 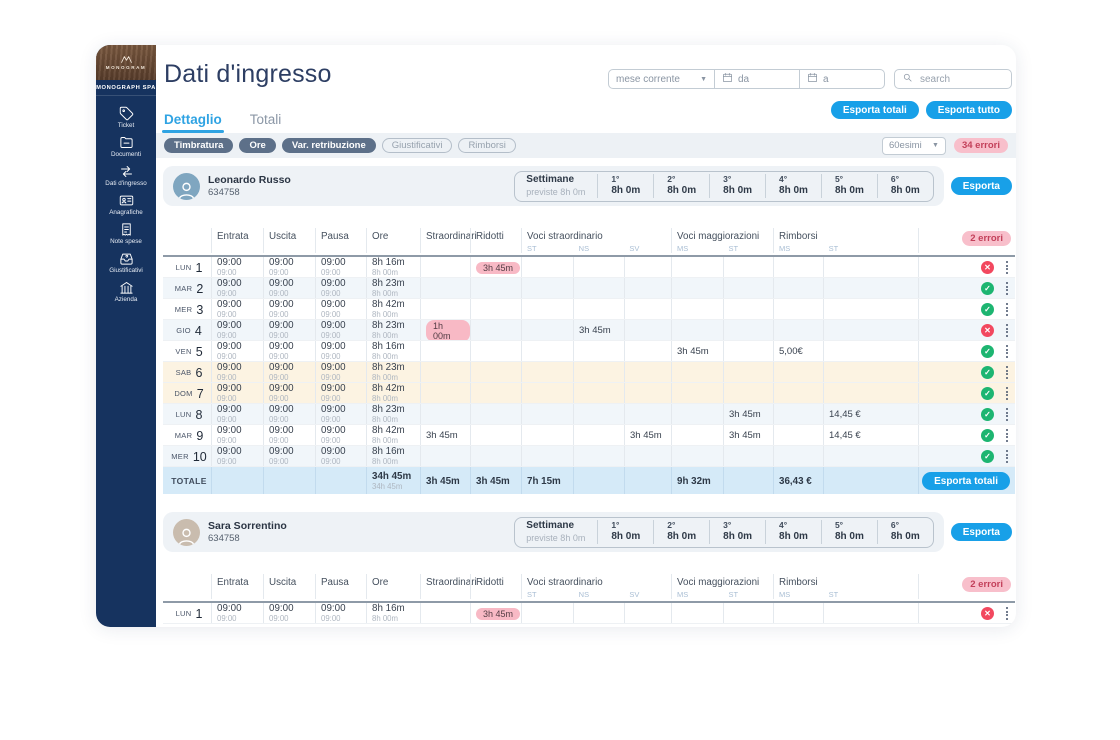 What do you see at coordinates (126, 262) in the screenshot?
I see `sidebar-item-giustificativi: Giustificativi` at bounding box center [126, 262].